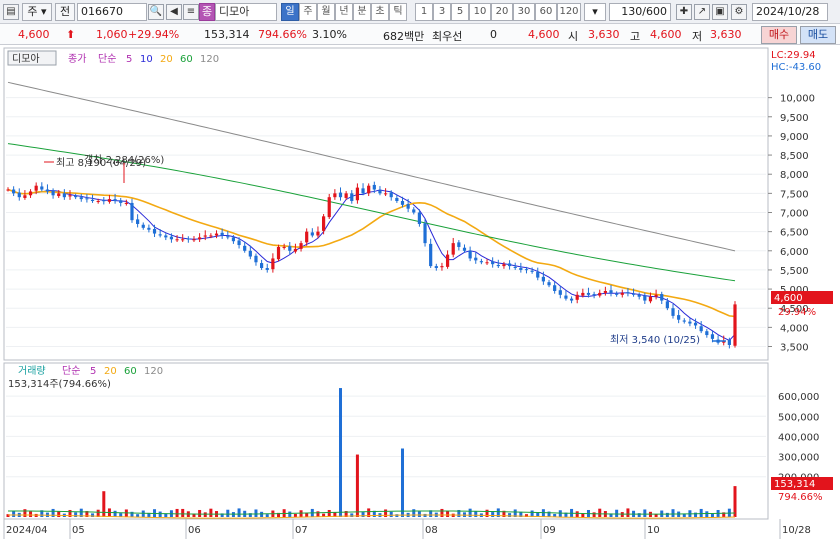 The width and height of the screenshot is (840, 539). What do you see at coordinates (524, 12) in the screenshot?
I see `minute-30: 30` at bounding box center [524, 12].